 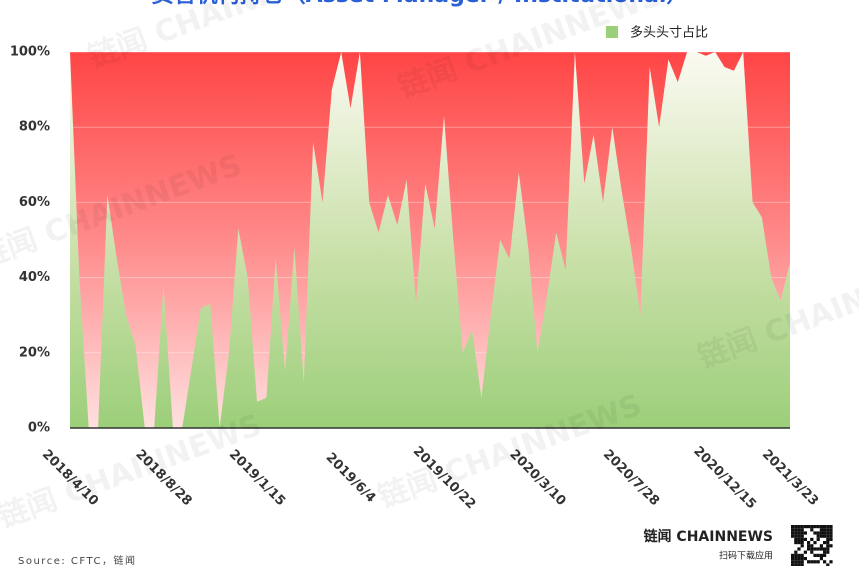 I want to click on qr-code, so click(x=812, y=545).